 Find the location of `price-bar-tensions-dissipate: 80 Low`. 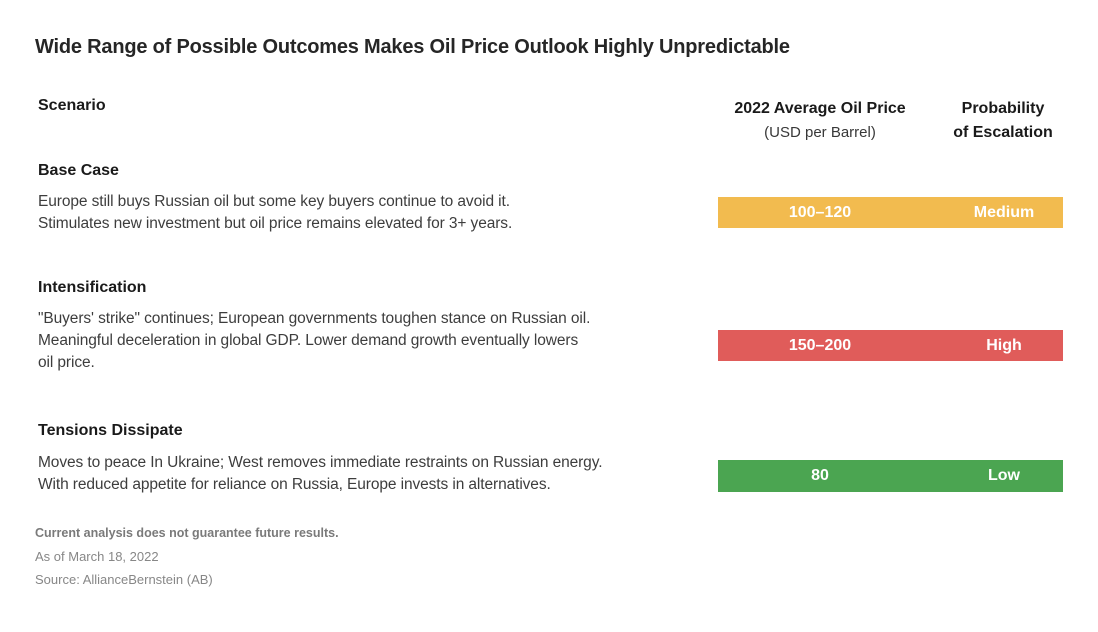

price-bar-tensions-dissipate: 80 Low is located at coordinates (890, 476).